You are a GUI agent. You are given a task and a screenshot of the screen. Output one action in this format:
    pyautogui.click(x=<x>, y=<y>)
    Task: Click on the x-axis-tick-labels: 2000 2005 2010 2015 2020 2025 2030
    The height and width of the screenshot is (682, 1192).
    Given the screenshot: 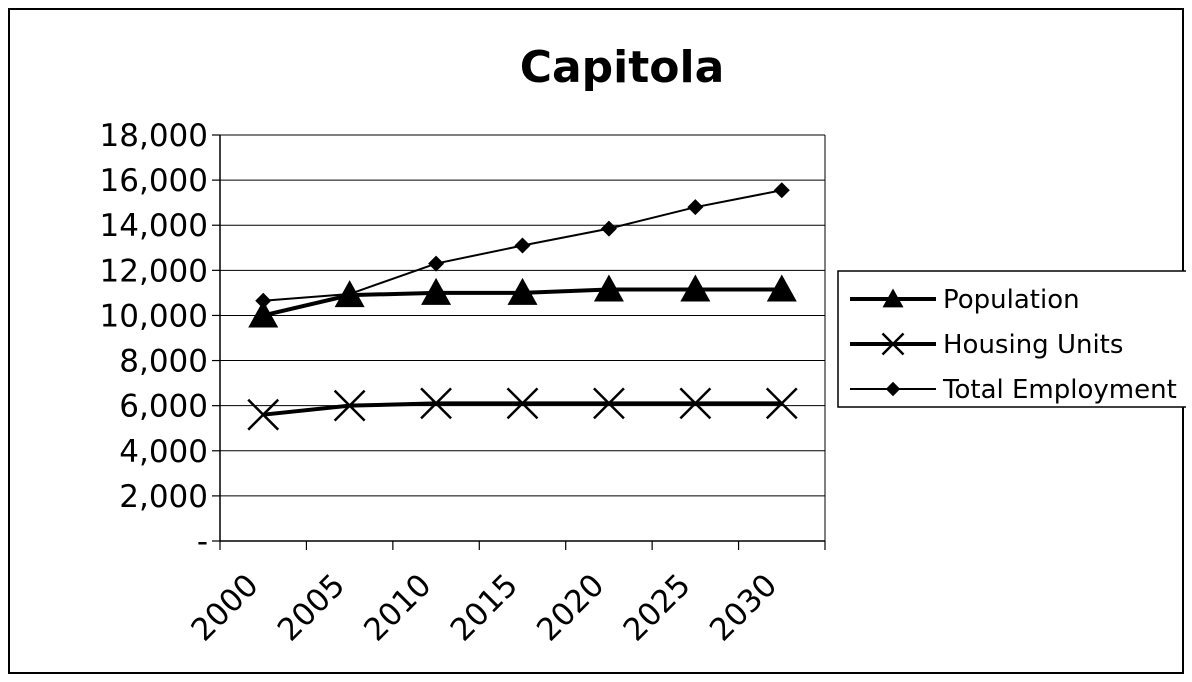 What is the action you would take?
    pyautogui.click(x=484, y=607)
    